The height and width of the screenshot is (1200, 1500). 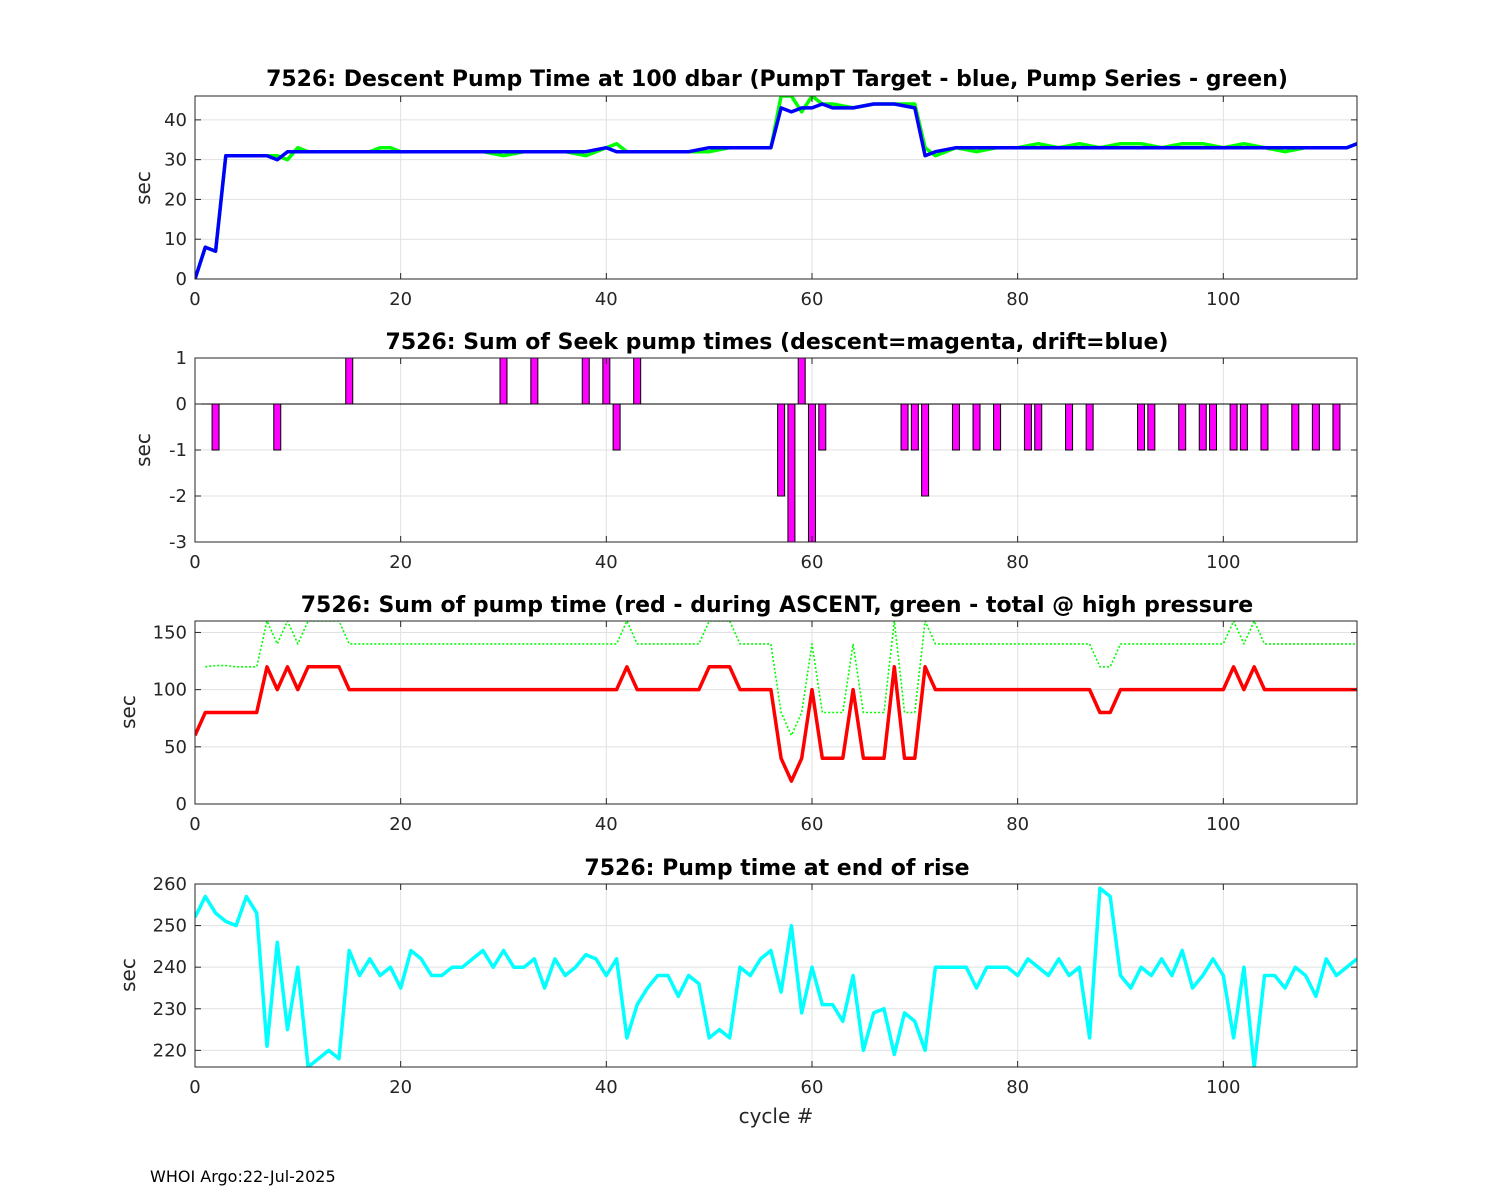 I want to click on y-tick-label: 100, so click(x=170, y=690).